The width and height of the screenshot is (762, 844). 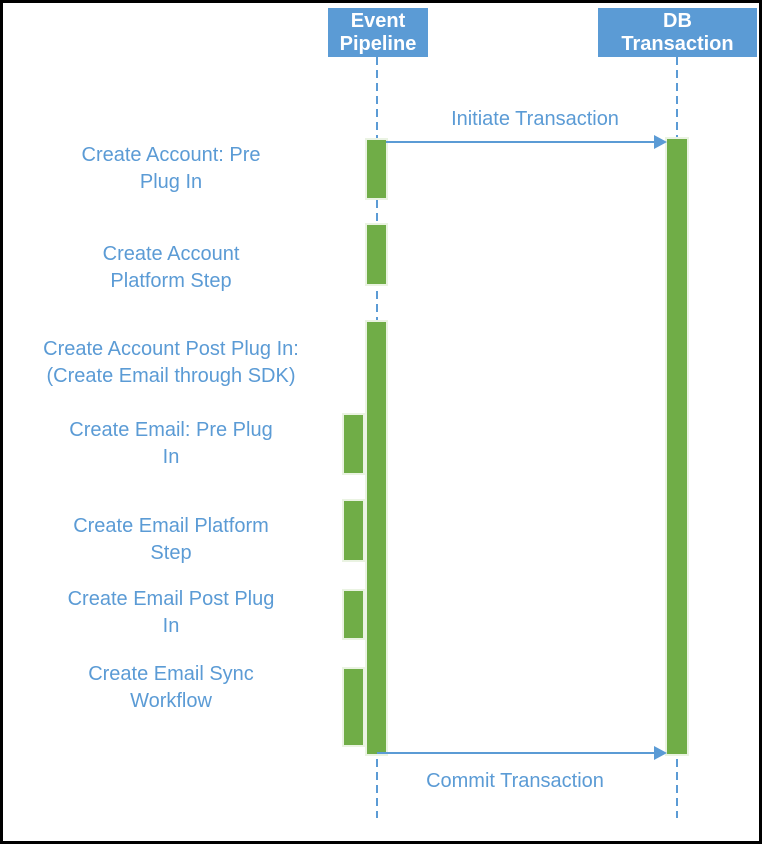 What do you see at coordinates (171, 701) in the screenshot?
I see `step-label-line: Workflow` at bounding box center [171, 701].